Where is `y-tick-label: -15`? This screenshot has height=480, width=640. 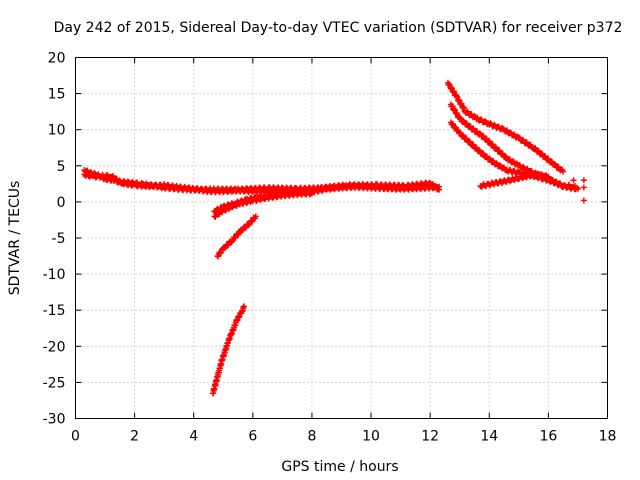 y-tick-label: -15 is located at coordinates (54, 311).